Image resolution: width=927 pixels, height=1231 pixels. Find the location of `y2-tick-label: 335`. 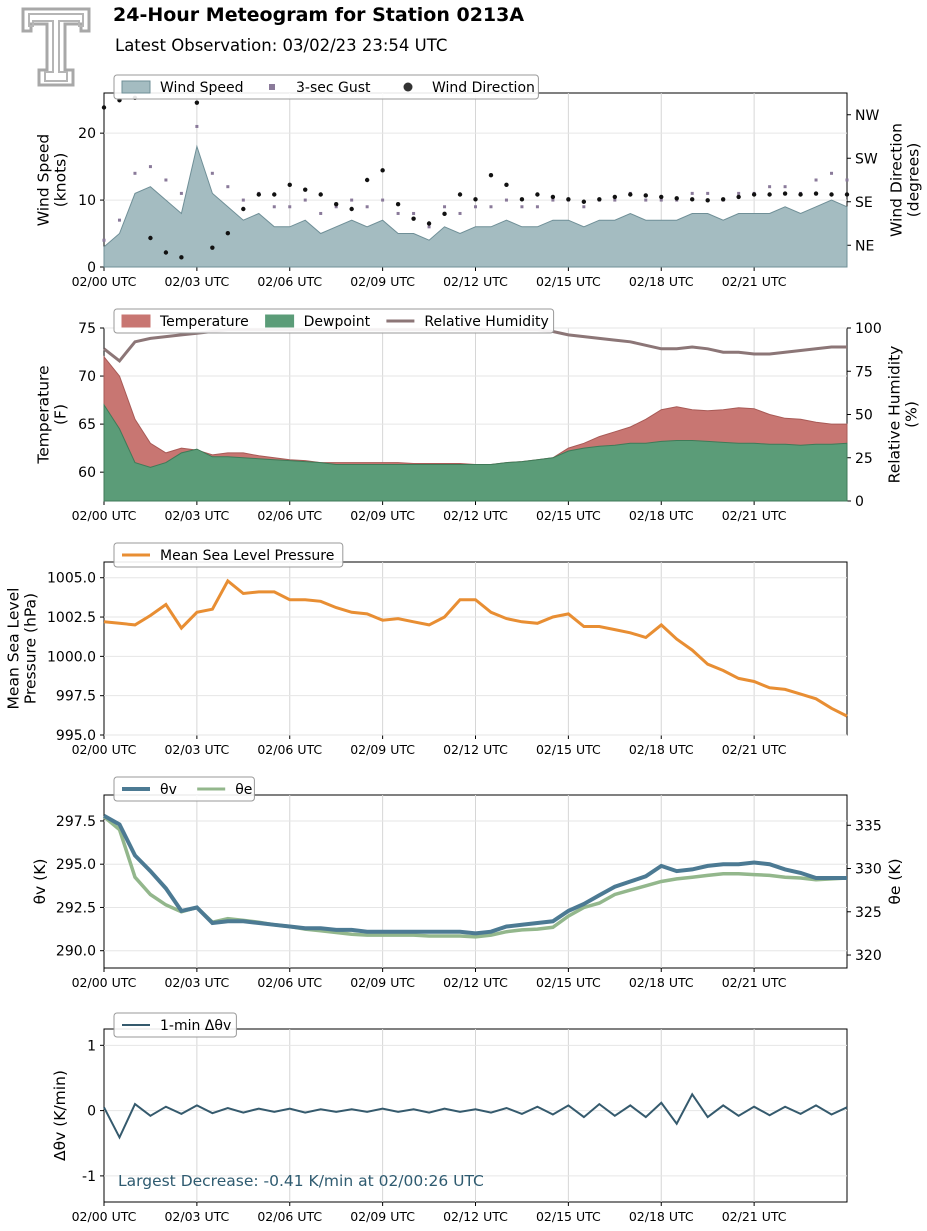

y2-tick-label: 335 is located at coordinates (868, 826).